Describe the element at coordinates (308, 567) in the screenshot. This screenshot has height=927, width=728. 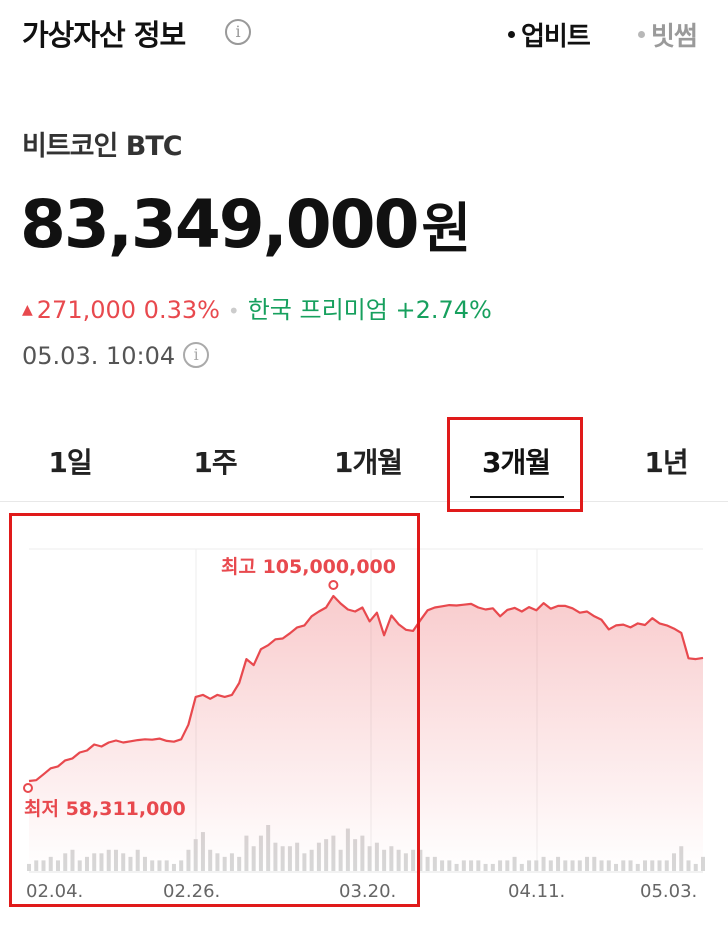
I see `max-label: 최고 105,000,000` at that location.